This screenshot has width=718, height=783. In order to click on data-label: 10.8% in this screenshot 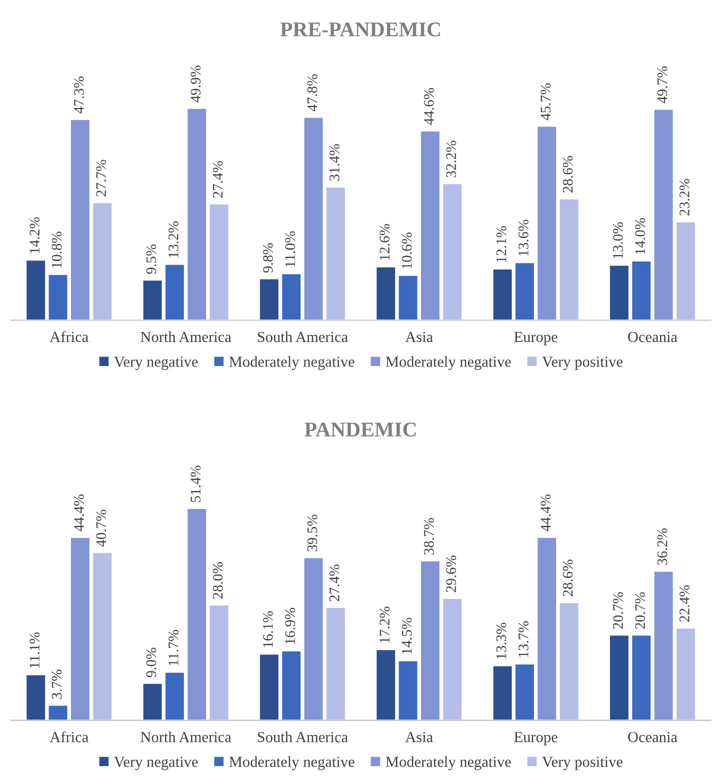, I will do `click(57, 250)`.